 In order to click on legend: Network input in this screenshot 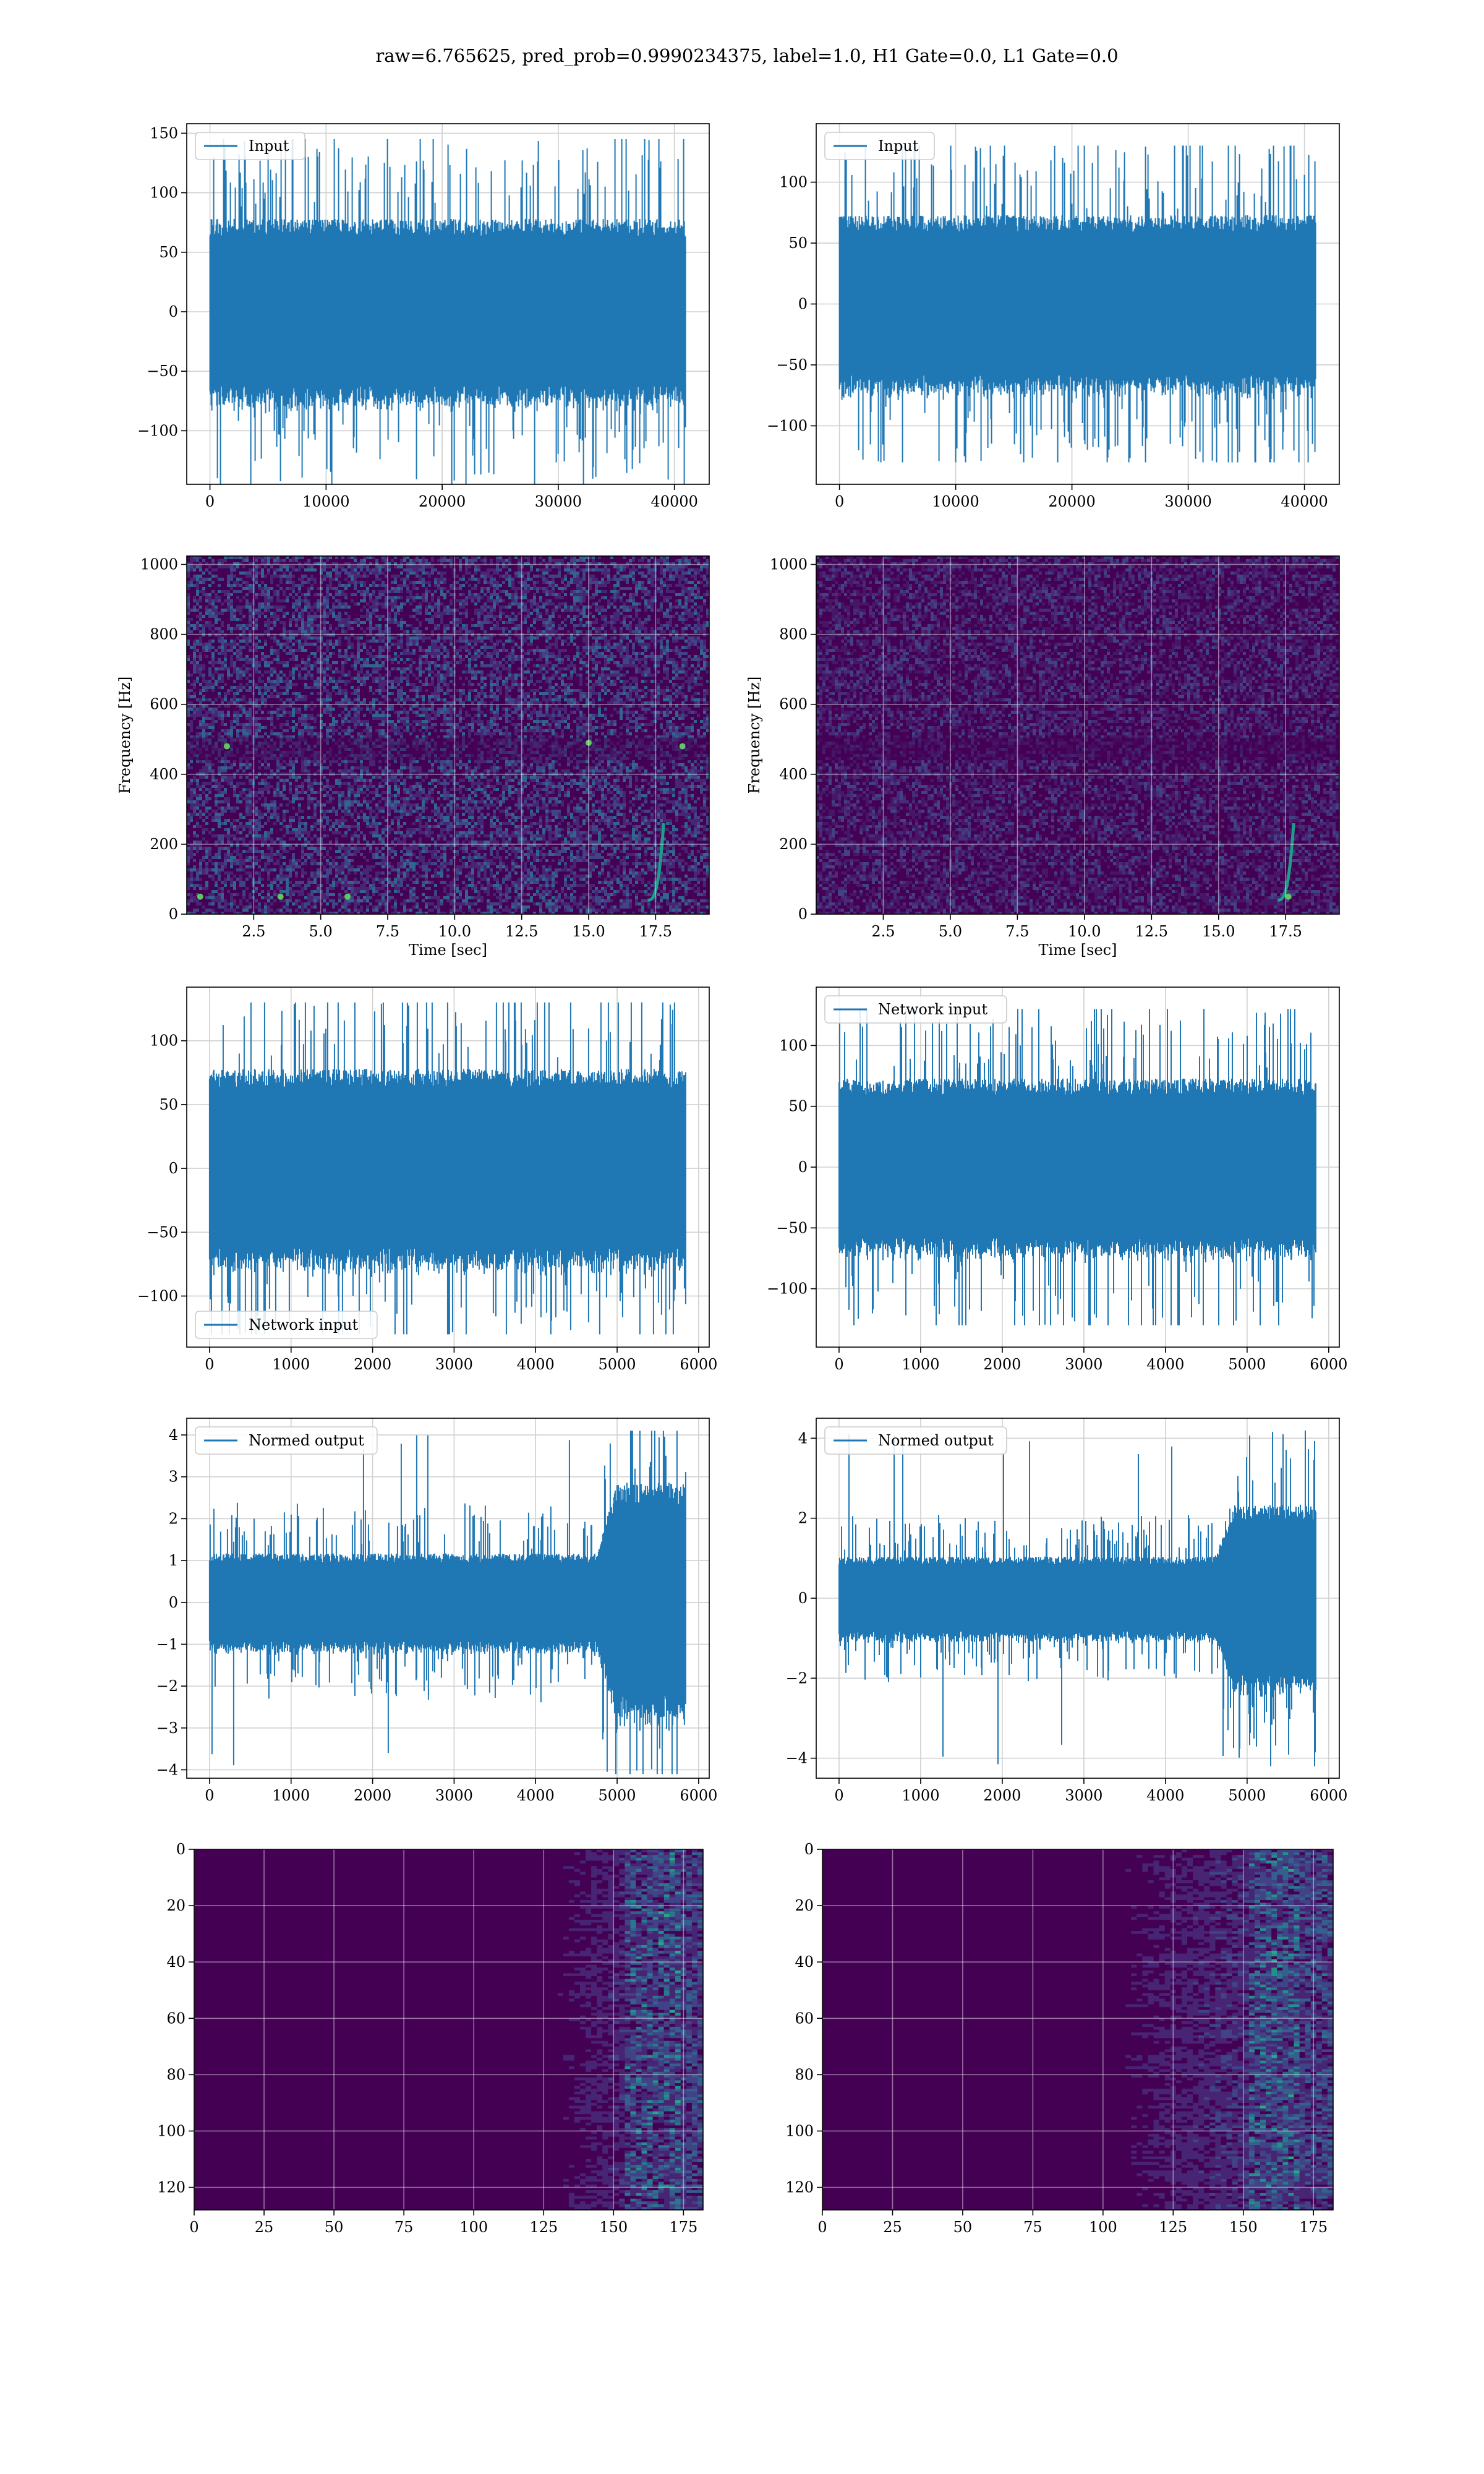, I will do `click(286, 1325)`.